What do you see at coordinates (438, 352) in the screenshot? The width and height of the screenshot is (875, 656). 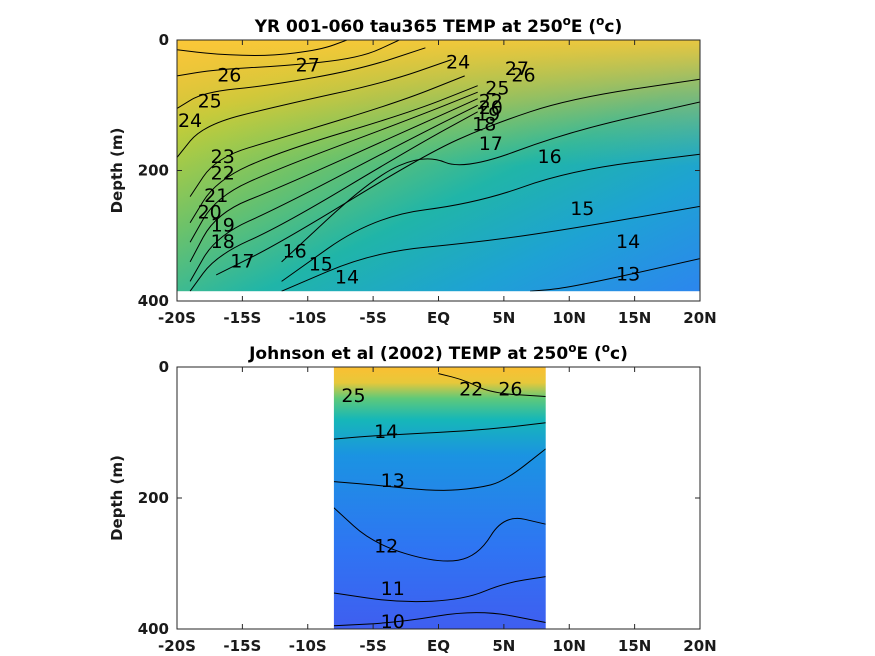 I see `chart-title: Johnson et al (2002) TEMP at 250oE (oc)` at bounding box center [438, 352].